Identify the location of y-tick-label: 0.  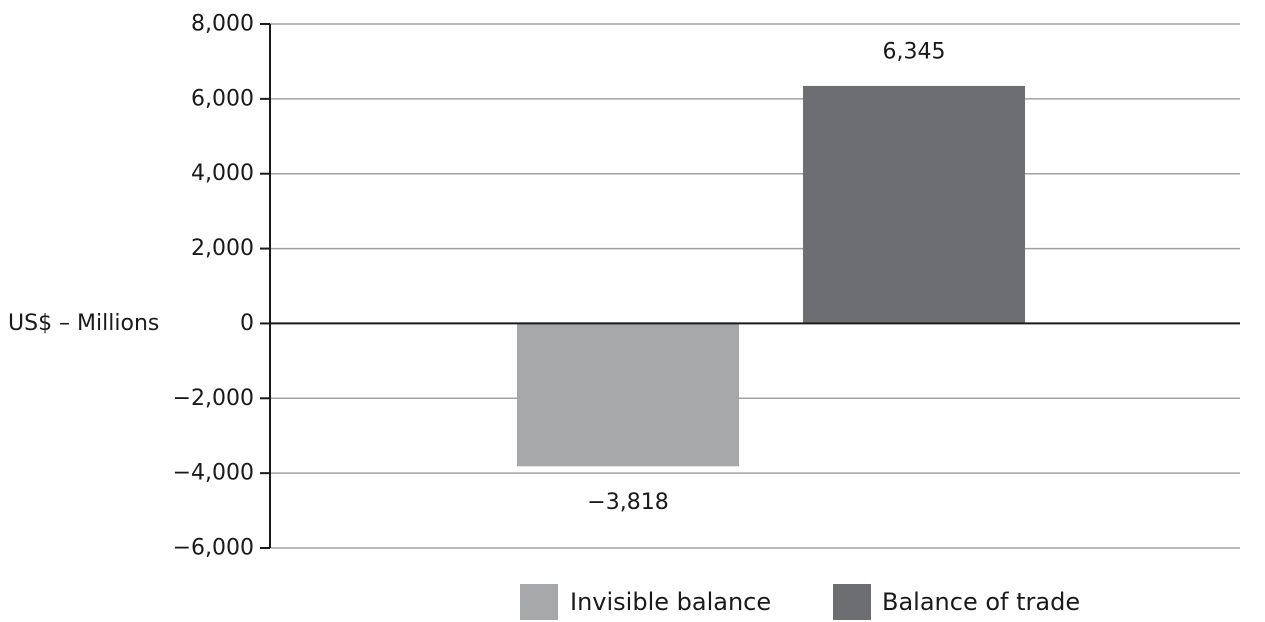
(247, 323).